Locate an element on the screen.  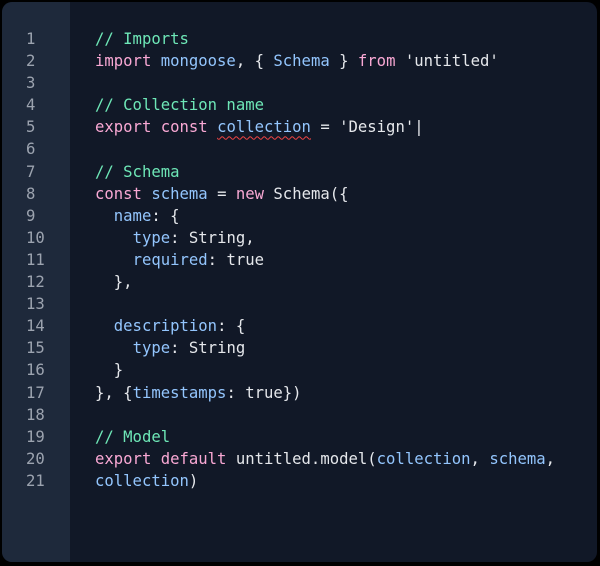
keyword-token: export const is located at coordinates (156, 127).